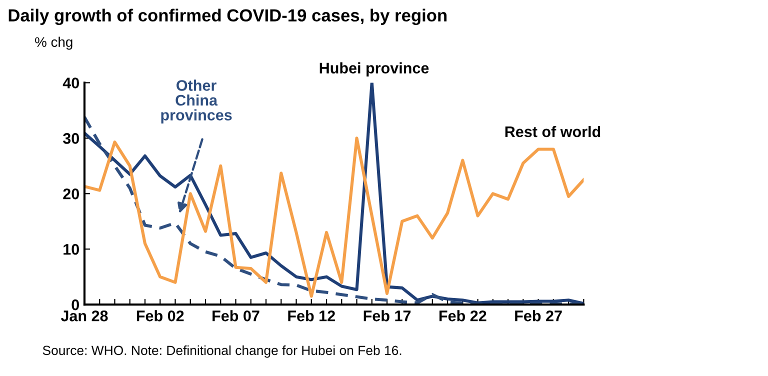 The height and width of the screenshot is (376, 768). Describe the element at coordinates (71, 194) in the screenshot. I see `y-tick-label: 20` at that location.